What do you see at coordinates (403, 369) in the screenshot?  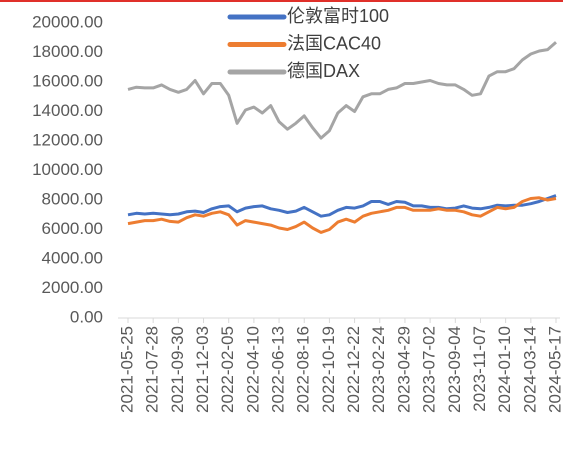 I see `x-tick-label: 2023-04-29` at bounding box center [403, 369].